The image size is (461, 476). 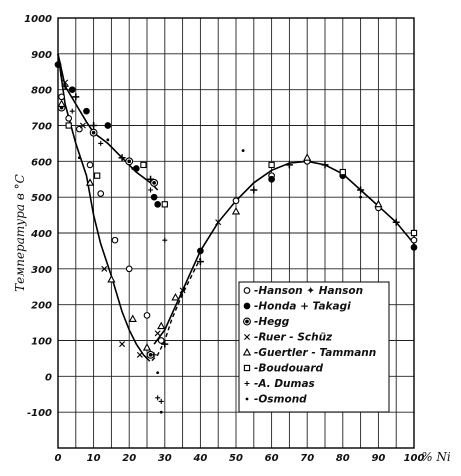 What do you see at coordinates (41, 162) in the screenshot?
I see `y-tick-label: 600` at bounding box center [41, 162].